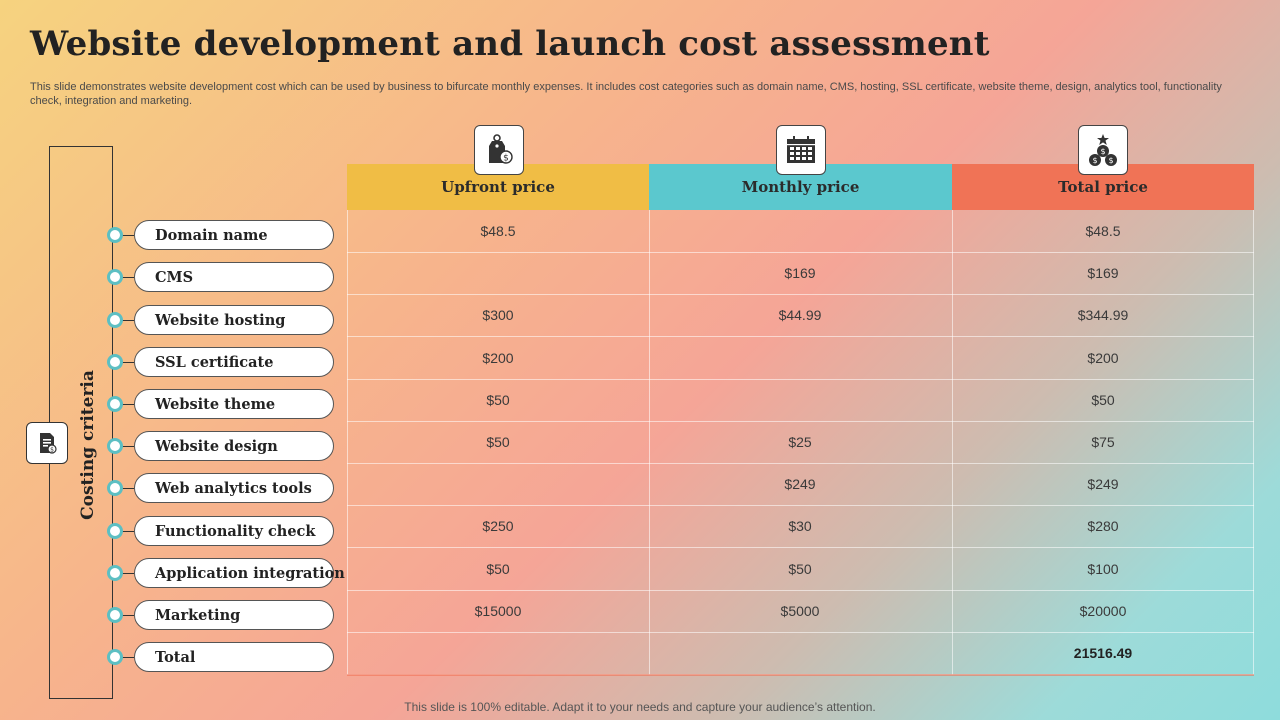  What do you see at coordinates (800, 675) in the screenshot?
I see `table-bottom-border` at bounding box center [800, 675].